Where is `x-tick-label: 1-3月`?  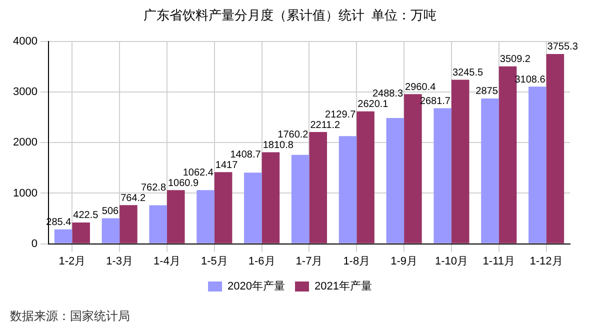 x-tick-label: 1-3月 is located at coordinates (120, 261).